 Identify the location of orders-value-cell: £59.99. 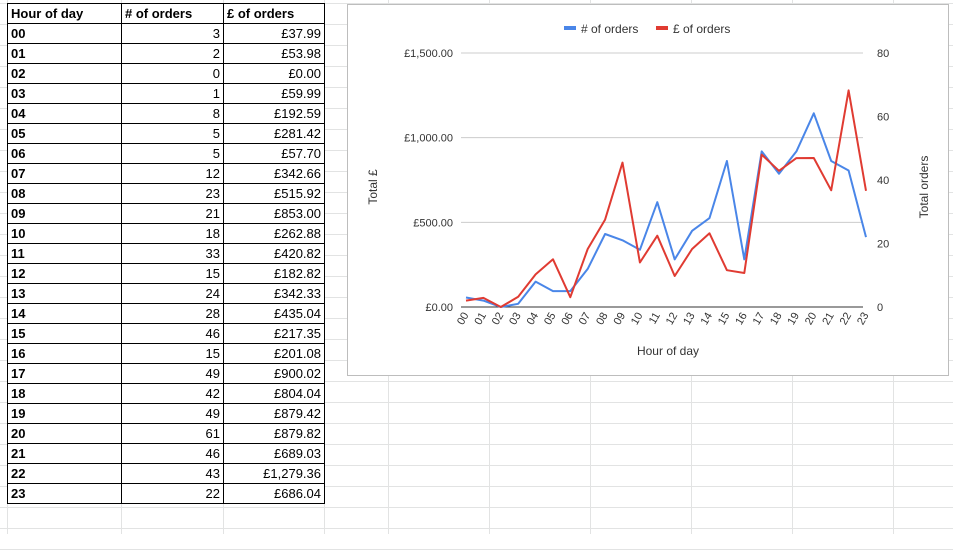
(274, 93).